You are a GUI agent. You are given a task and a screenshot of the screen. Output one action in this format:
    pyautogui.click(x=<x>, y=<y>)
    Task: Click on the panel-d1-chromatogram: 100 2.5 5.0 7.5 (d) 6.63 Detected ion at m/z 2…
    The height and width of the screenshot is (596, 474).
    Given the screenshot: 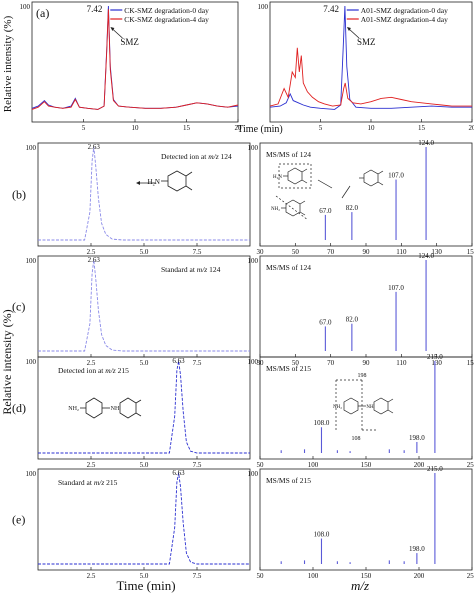 What is the action you would take?
    pyautogui.click(x=131, y=412)
    